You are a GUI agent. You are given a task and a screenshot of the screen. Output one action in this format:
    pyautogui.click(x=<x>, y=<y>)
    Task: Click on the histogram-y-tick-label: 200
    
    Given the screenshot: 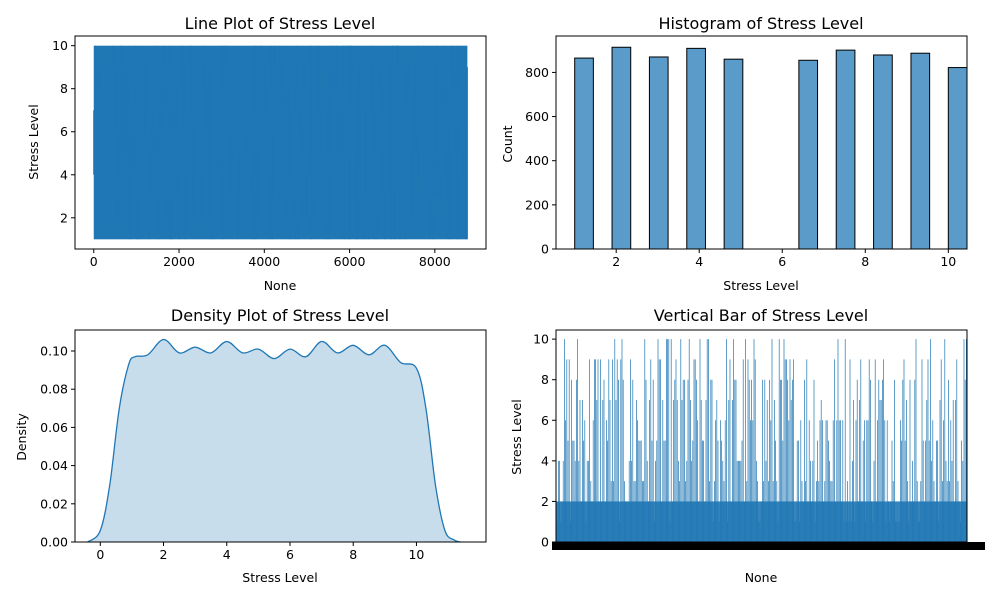 What is the action you would take?
    pyautogui.click(x=537, y=204)
    